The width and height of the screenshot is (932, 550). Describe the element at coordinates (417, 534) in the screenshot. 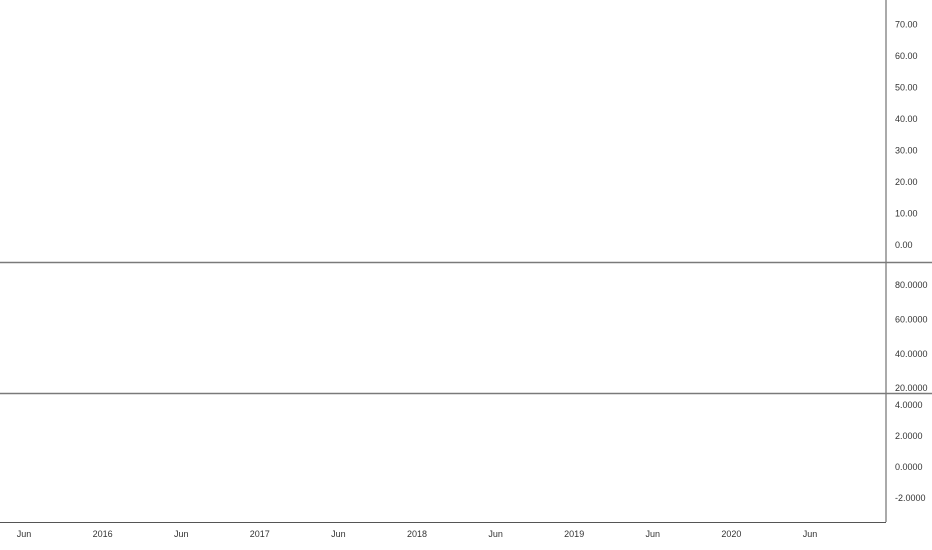

I see `time-axis-tick: 2018` at that location.